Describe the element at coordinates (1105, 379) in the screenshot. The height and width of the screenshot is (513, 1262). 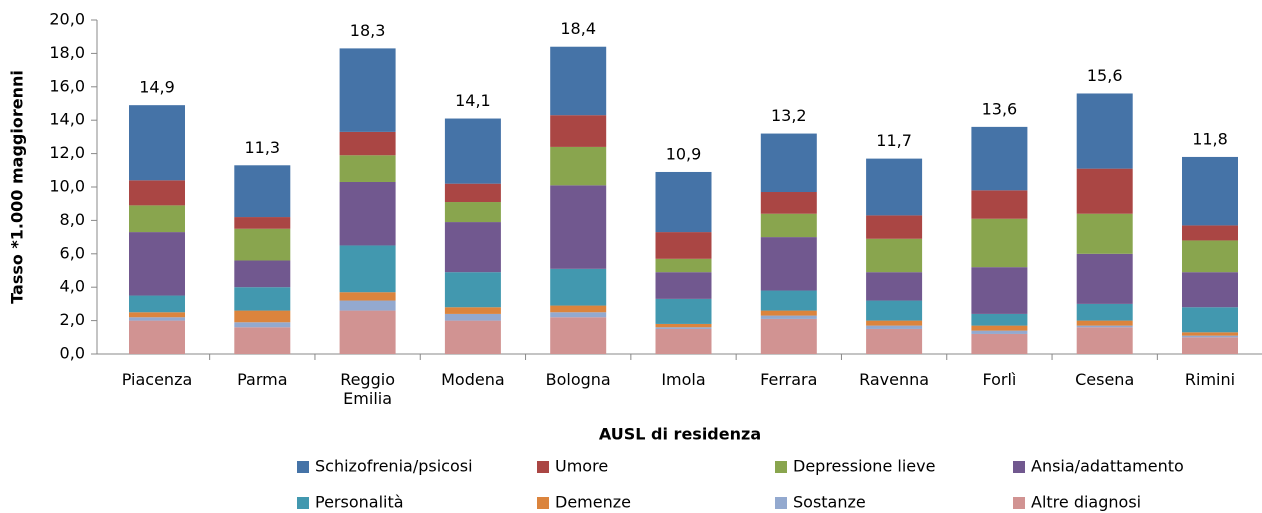
I see `x-tick-label: Cesena` at that location.